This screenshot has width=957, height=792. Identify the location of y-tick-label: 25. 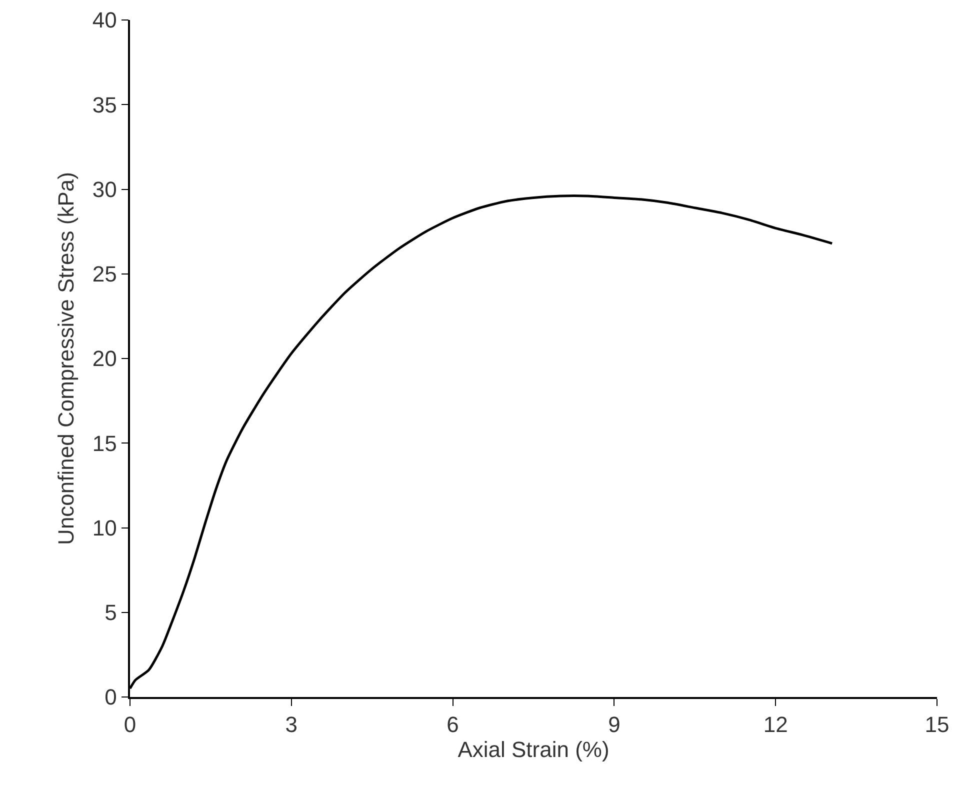
(104, 274).